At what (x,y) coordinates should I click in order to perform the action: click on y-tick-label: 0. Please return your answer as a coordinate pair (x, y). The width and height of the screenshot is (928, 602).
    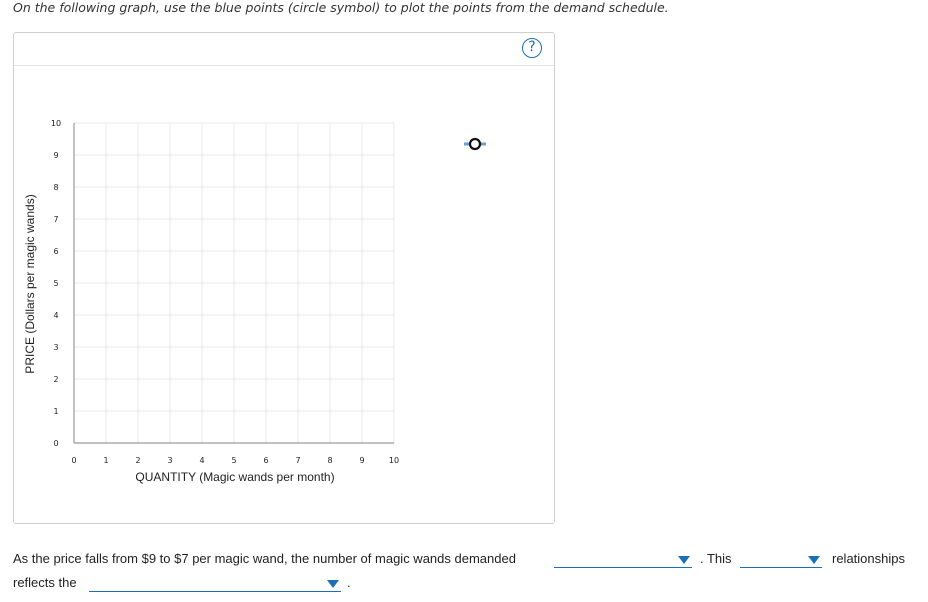
    Looking at the image, I should click on (55, 443).